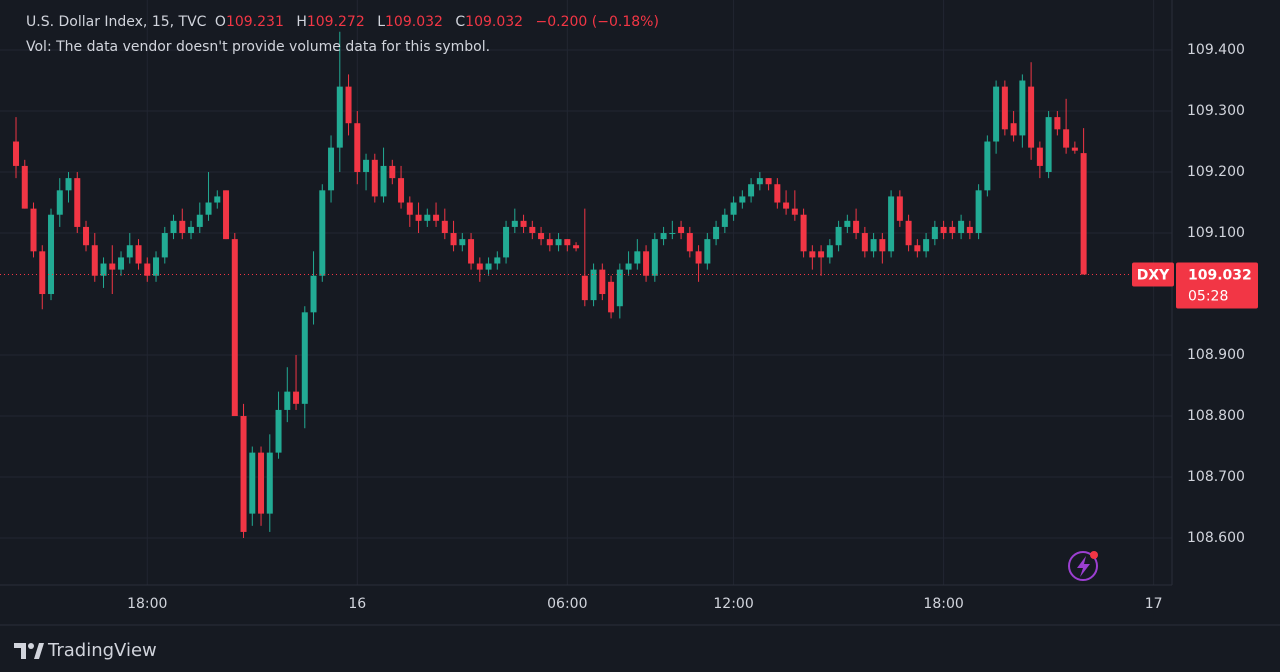 This screenshot has height=672, width=1280. What do you see at coordinates (1216, 355) in the screenshot?
I see `y-tick-label: 108.900` at bounding box center [1216, 355].